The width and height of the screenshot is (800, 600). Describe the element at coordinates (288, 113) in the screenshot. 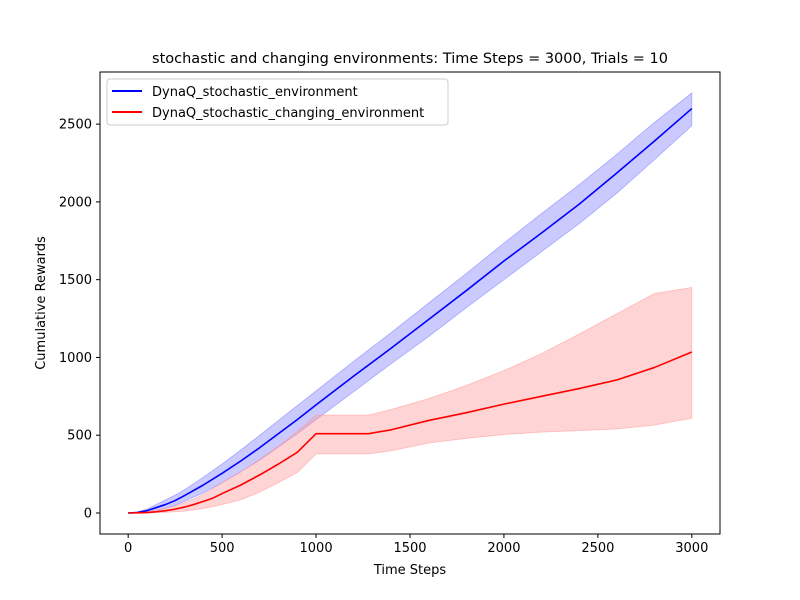

I see `legend-label-changing: DynaQ_stochastic_changing_environment` at that location.